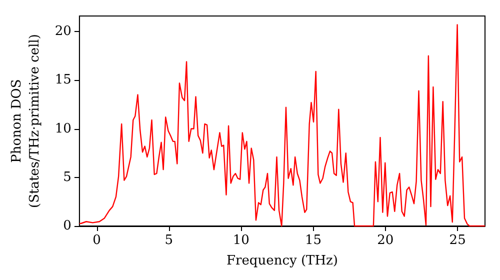 The height and width of the screenshot is (280, 500). What do you see at coordinates (457, 240) in the screenshot?
I see `x-tick-label: 25` at bounding box center [457, 240].